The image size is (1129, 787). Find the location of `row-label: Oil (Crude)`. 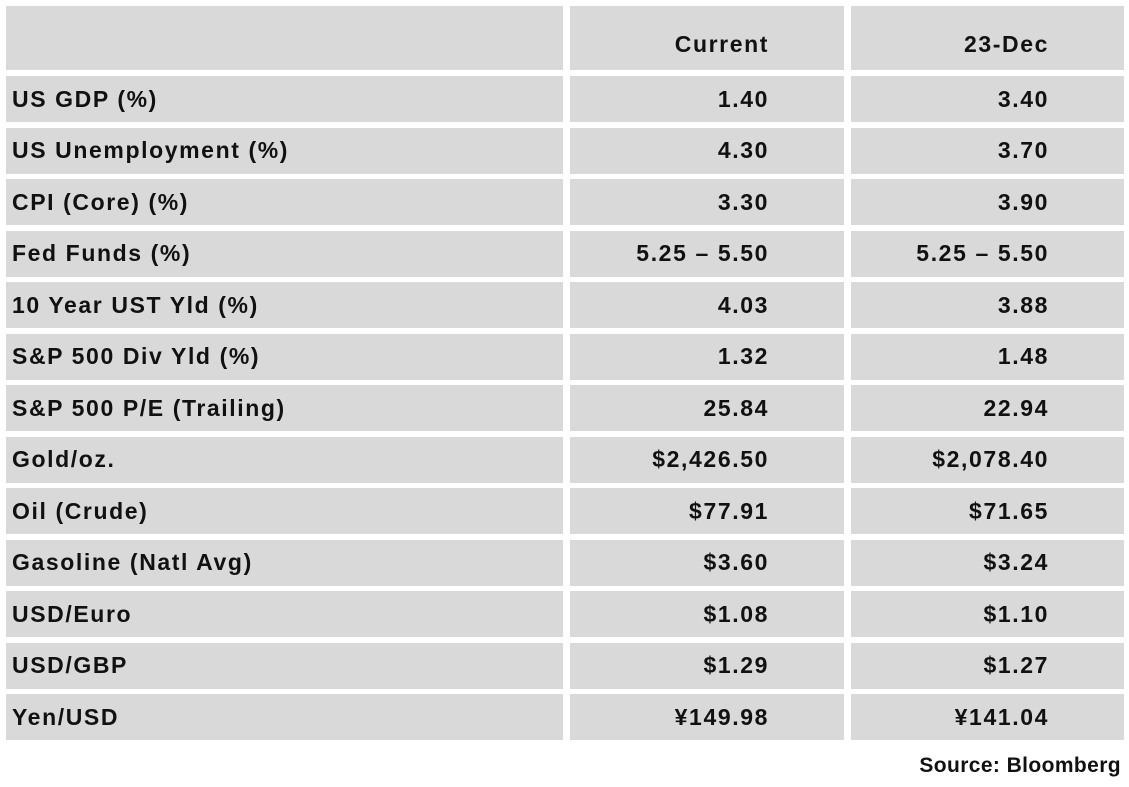

row-label: Oil (Crude) is located at coordinates (284, 511).